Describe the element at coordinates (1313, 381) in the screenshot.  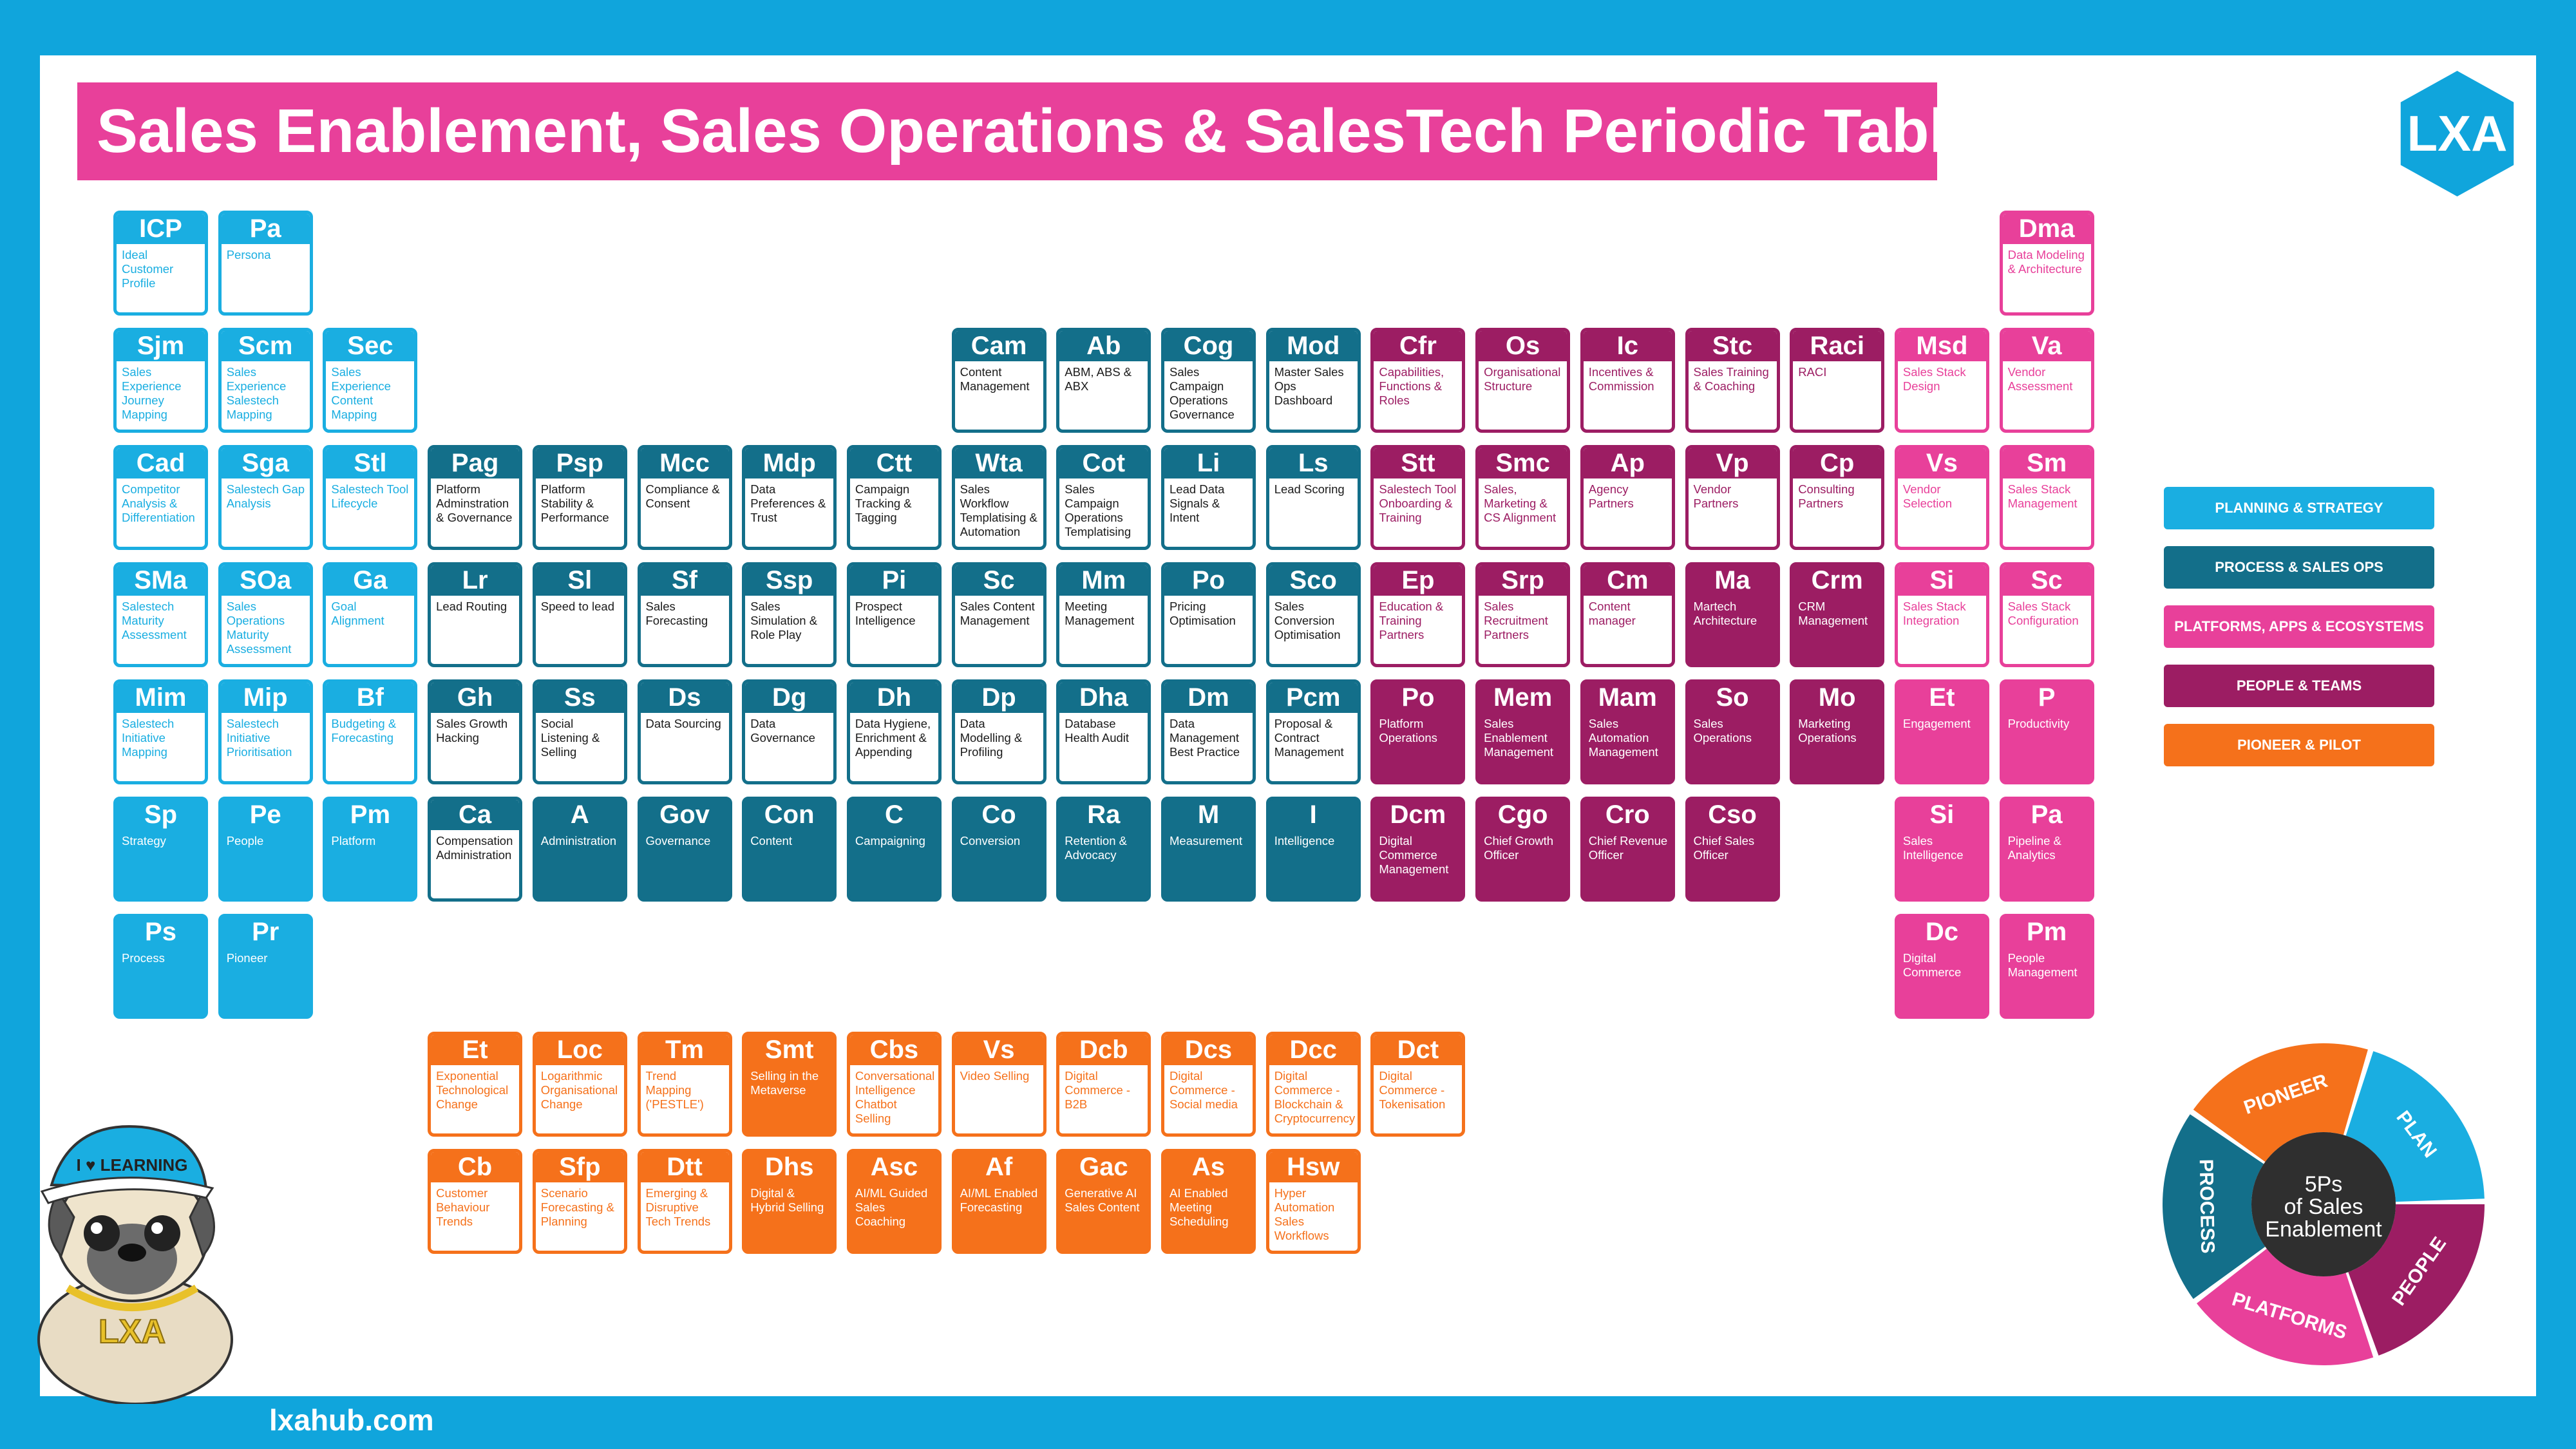
I see `tile-mod: Mod Master Sales Ops Dashboard` at that location.